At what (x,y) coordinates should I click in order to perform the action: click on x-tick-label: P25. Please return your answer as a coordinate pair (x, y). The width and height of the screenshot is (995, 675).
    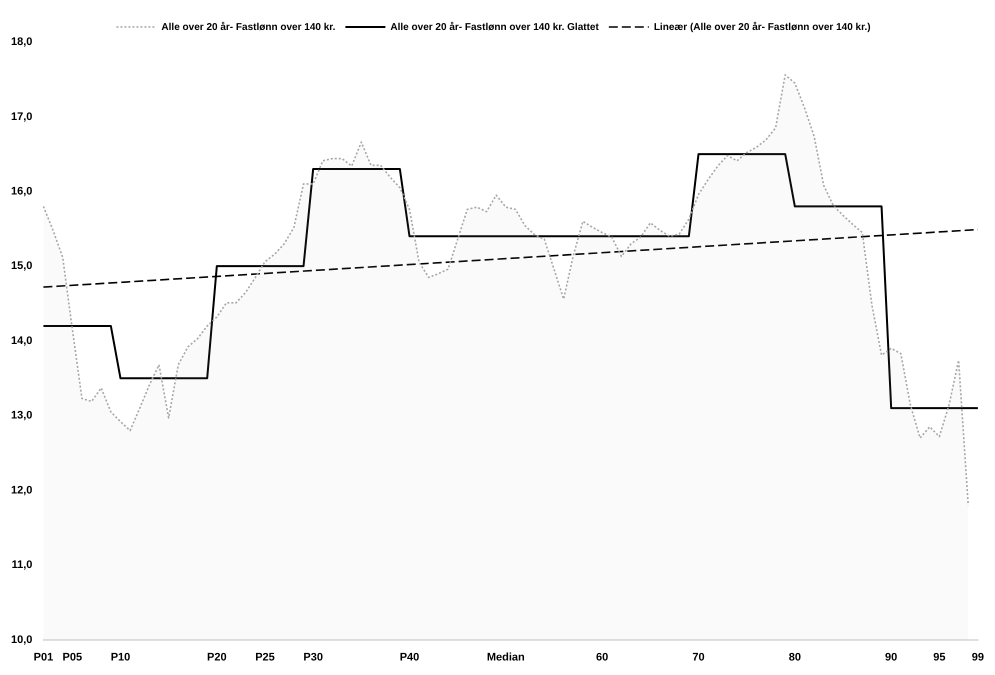
    Looking at the image, I should click on (265, 657).